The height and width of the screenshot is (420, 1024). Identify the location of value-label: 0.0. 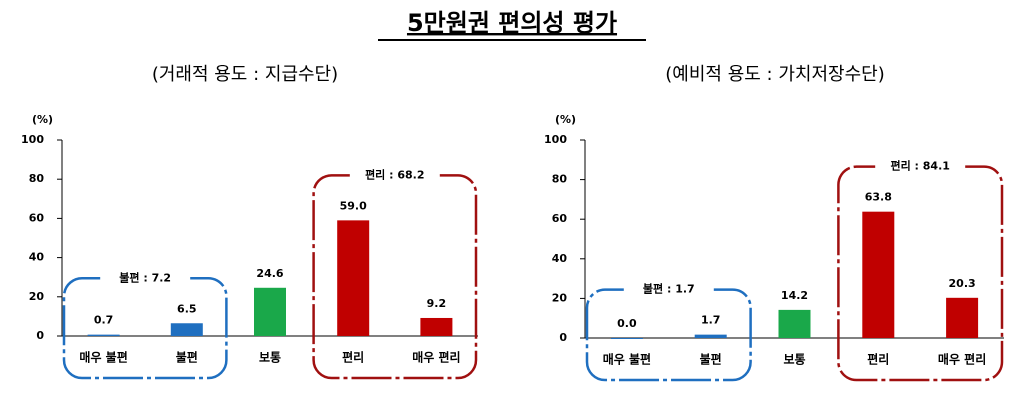
(627, 323).